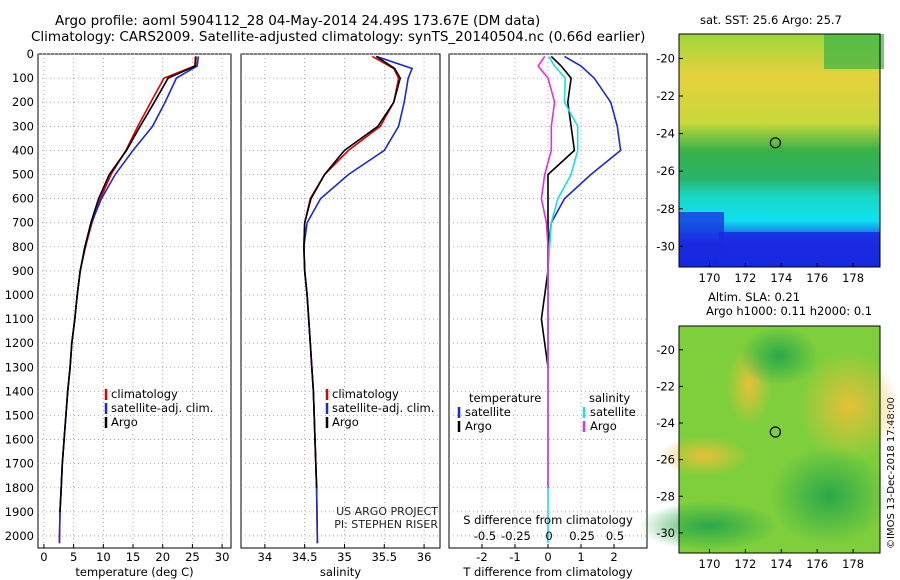  What do you see at coordinates (23, 126) in the screenshot?
I see `y-tick-label: 300` at bounding box center [23, 126].